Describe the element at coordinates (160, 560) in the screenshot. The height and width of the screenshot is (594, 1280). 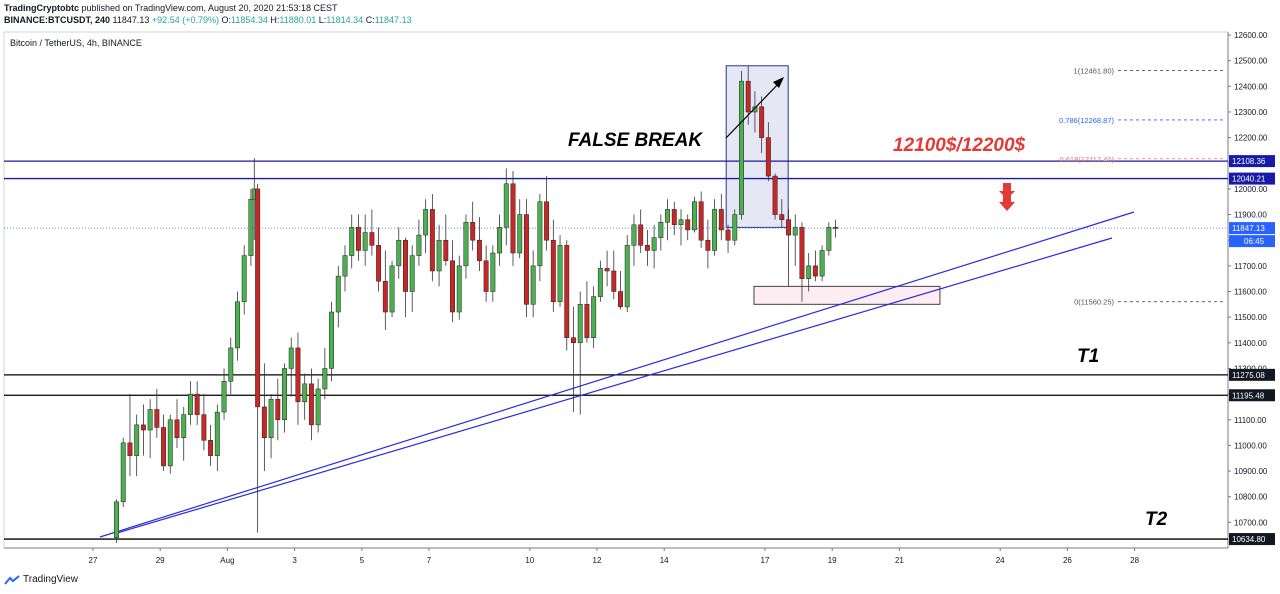
I see `x-tick-label: 29` at that location.